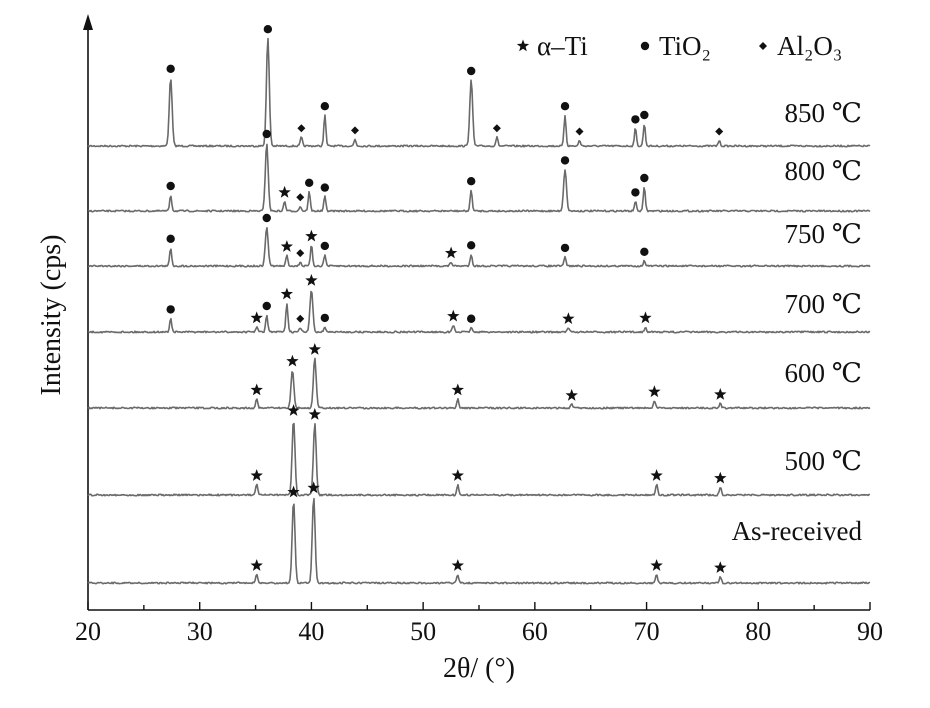 The width and height of the screenshot is (930, 708). What do you see at coordinates (823, 461) in the screenshot?
I see `curve-label: 500 ℃` at bounding box center [823, 461].